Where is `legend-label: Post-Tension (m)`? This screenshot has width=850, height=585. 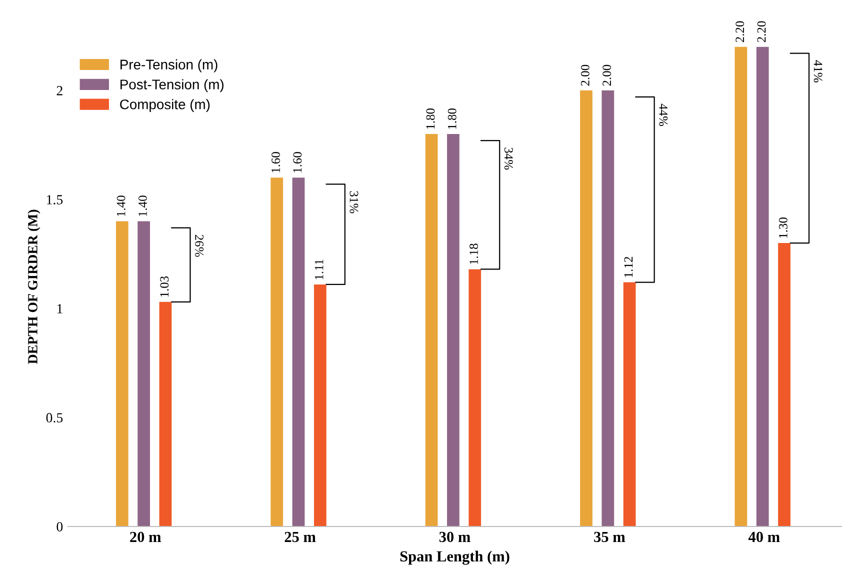
legend-label: Post-Tension (m) is located at coordinates (172, 85).